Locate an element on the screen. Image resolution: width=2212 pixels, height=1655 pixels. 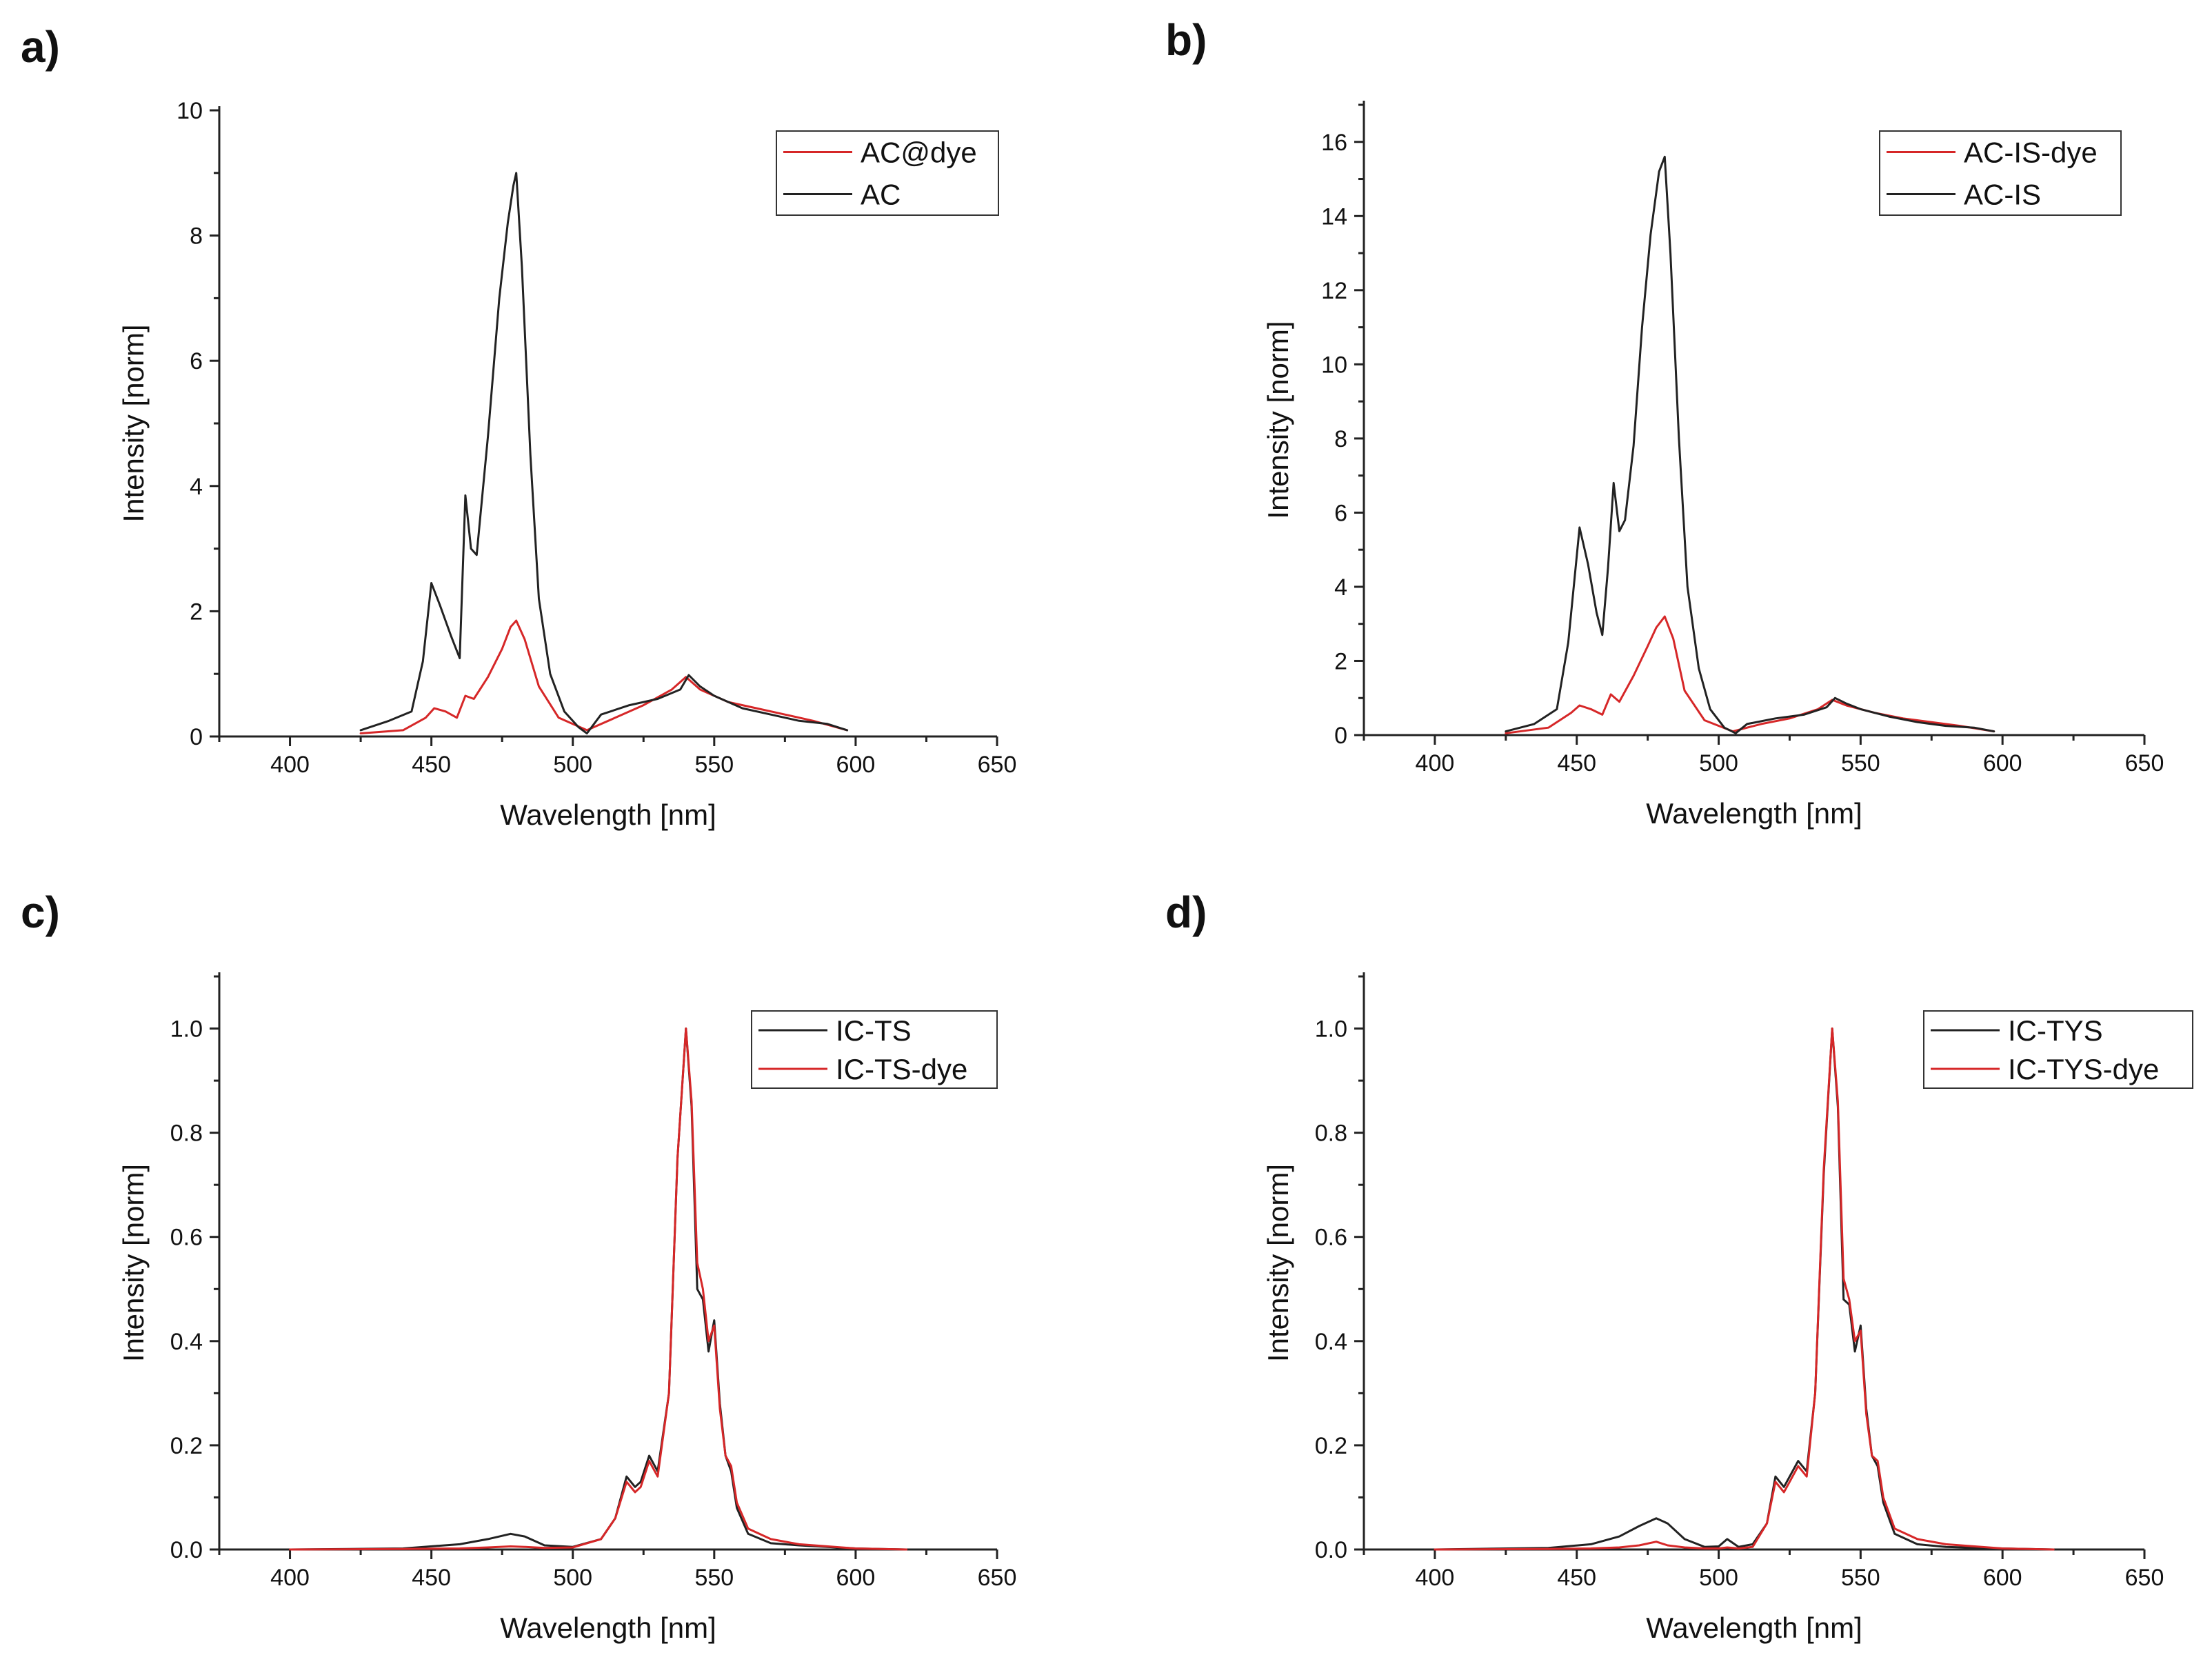
legend-label: IC-TS-dye is located at coordinates (901, 1069).